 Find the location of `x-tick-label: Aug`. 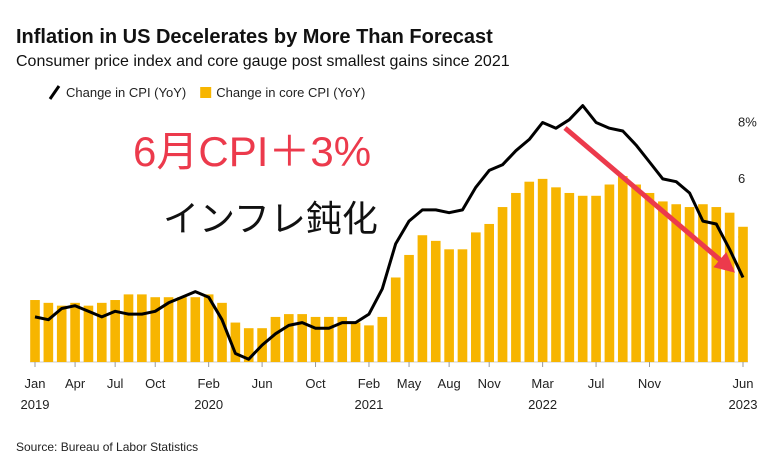

x-tick-label: Aug is located at coordinates (449, 383).